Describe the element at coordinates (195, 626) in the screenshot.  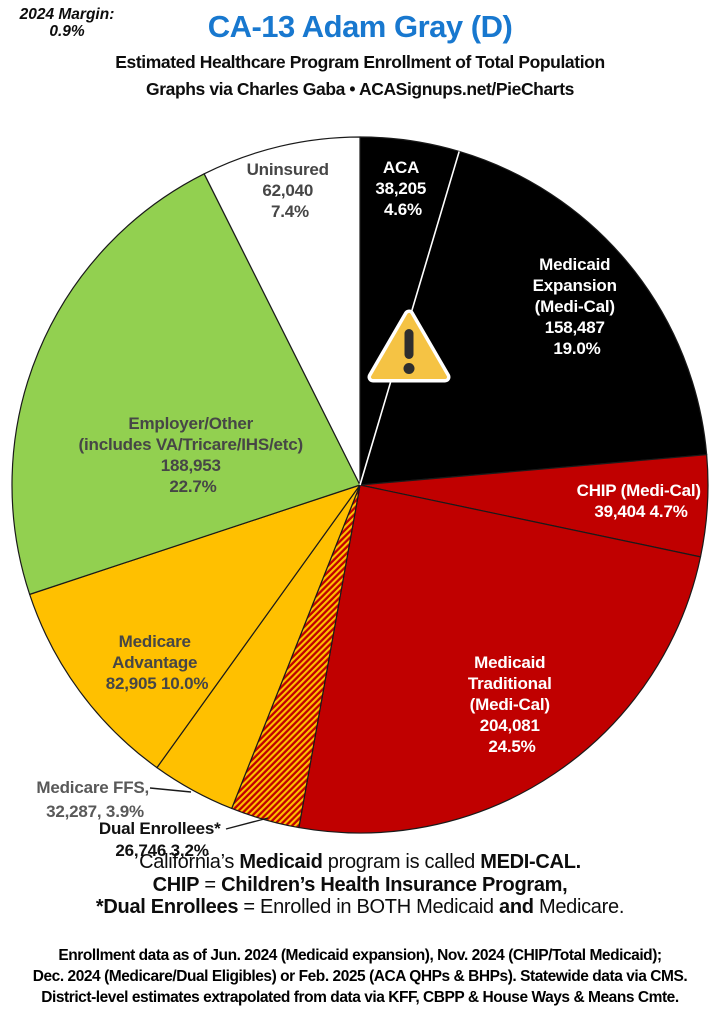
I see `pie-slice-medicare-advantage` at that location.